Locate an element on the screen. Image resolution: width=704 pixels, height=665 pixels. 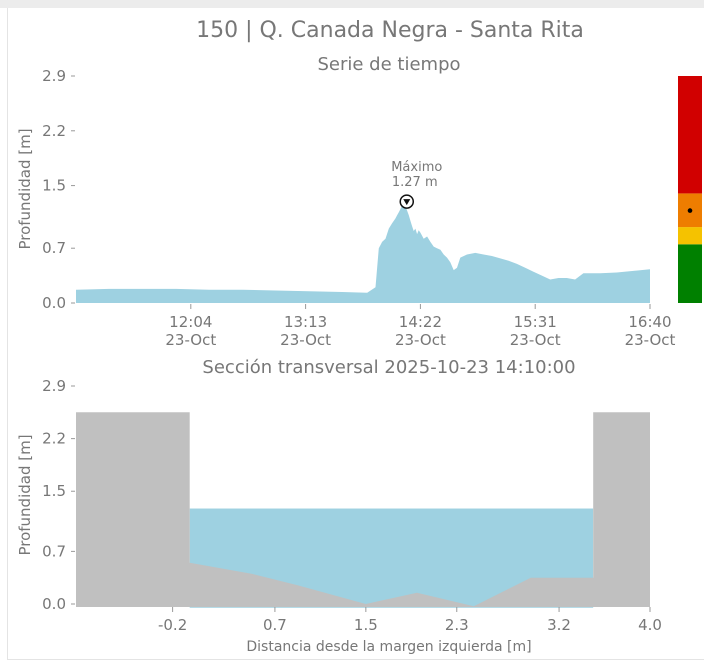
time-series-area-layer is located at coordinates (363, 253).